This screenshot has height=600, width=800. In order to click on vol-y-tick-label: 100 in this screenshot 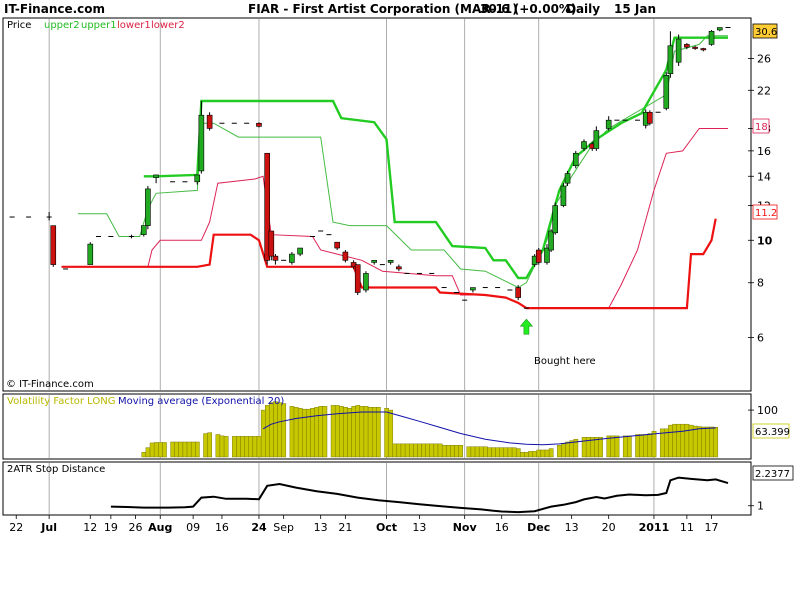, I will do `click(767, 410)`.